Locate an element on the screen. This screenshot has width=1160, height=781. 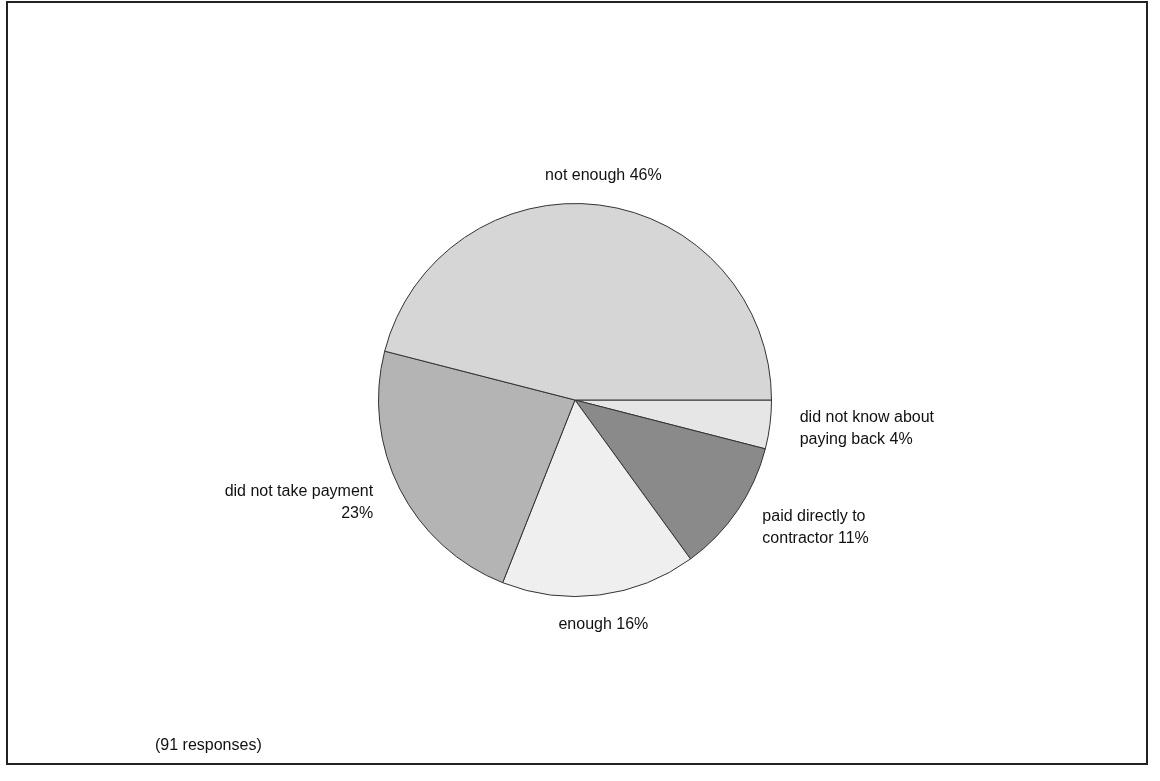
slice-label: enough 16% is located at coordinates (603, 624).